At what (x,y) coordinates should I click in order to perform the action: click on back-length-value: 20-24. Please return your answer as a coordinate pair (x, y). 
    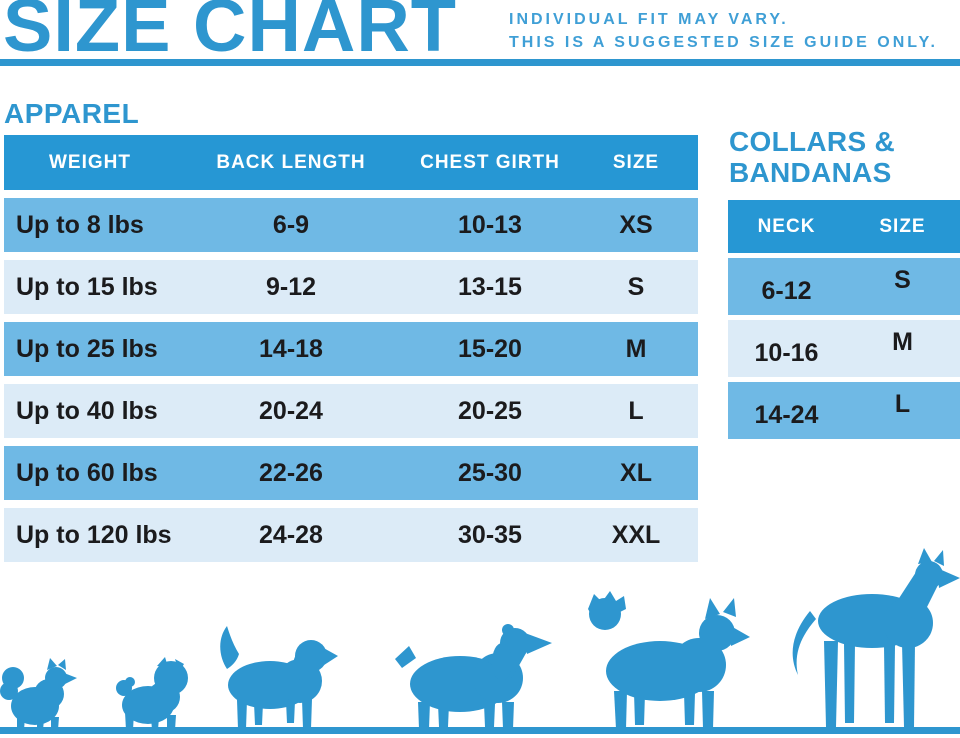
    Looking at the image, I should click on (291, 410).